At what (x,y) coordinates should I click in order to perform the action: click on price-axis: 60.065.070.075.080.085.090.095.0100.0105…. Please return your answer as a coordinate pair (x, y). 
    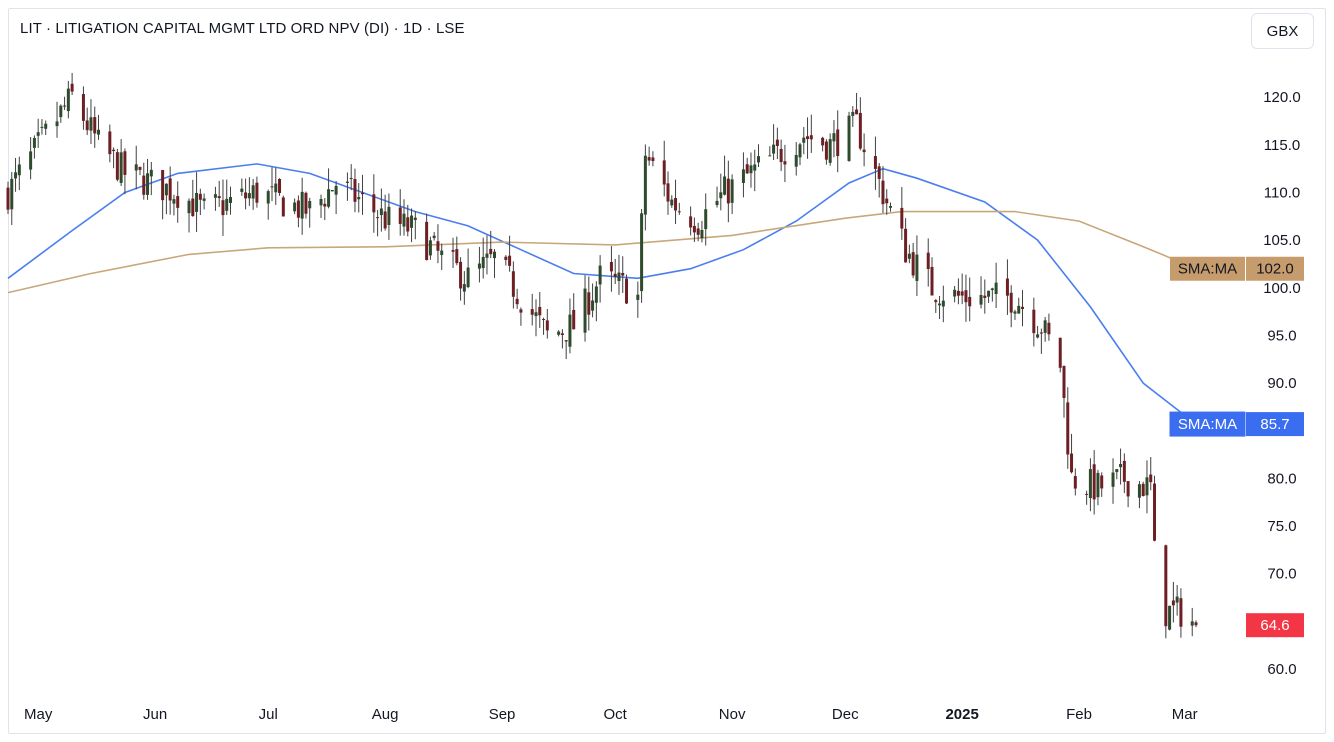
    Looking at the image, I should click on (1282, 383).